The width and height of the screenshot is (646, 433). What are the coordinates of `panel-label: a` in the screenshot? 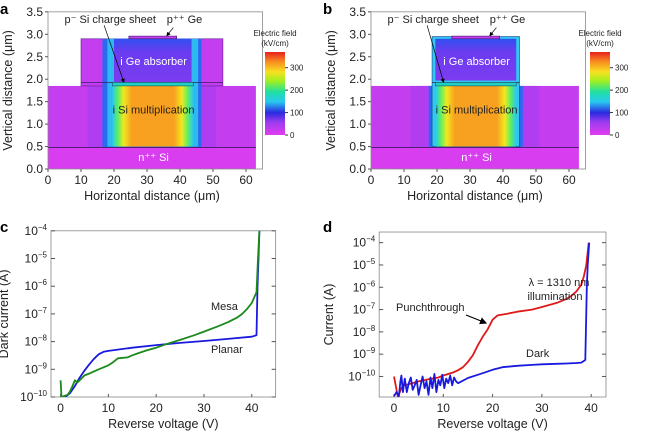 It's located at (4, 9).